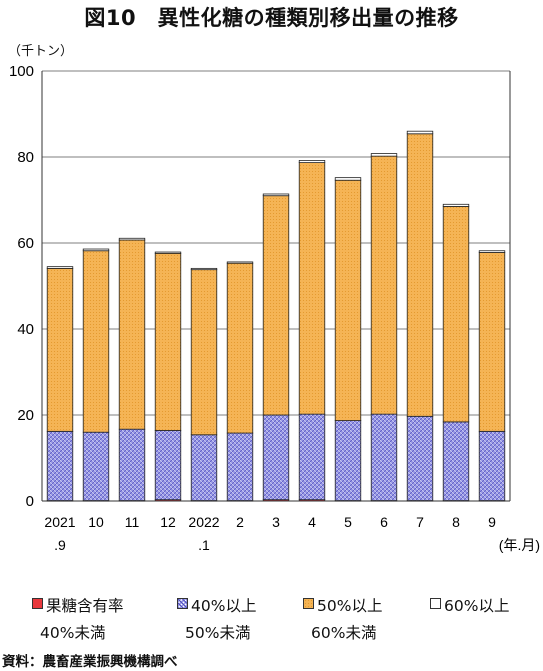  What do you see at coordinates (271, 18) in the screenshot?
I see `chart-title: 図10 異性化糖の種類別移出量の推移` at bounding box center [271, 18].